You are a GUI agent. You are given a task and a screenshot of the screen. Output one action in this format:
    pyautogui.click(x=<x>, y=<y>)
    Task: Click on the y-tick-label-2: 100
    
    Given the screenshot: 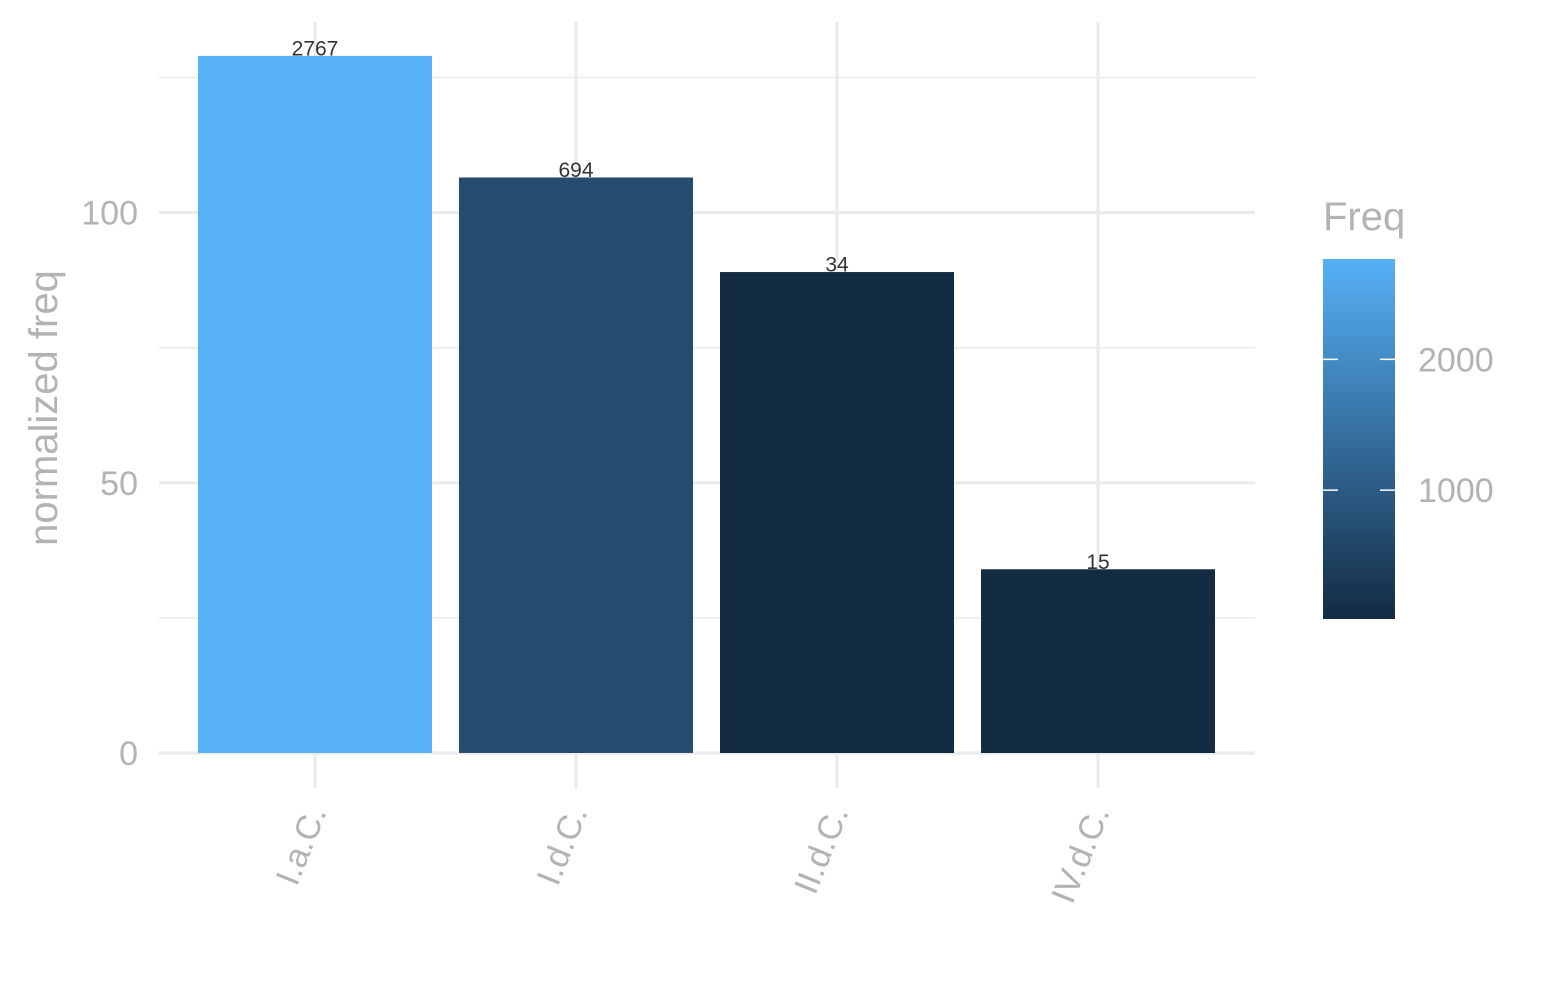 What is the action you would take?
    pyautogui.click(x=109, y=214)
    